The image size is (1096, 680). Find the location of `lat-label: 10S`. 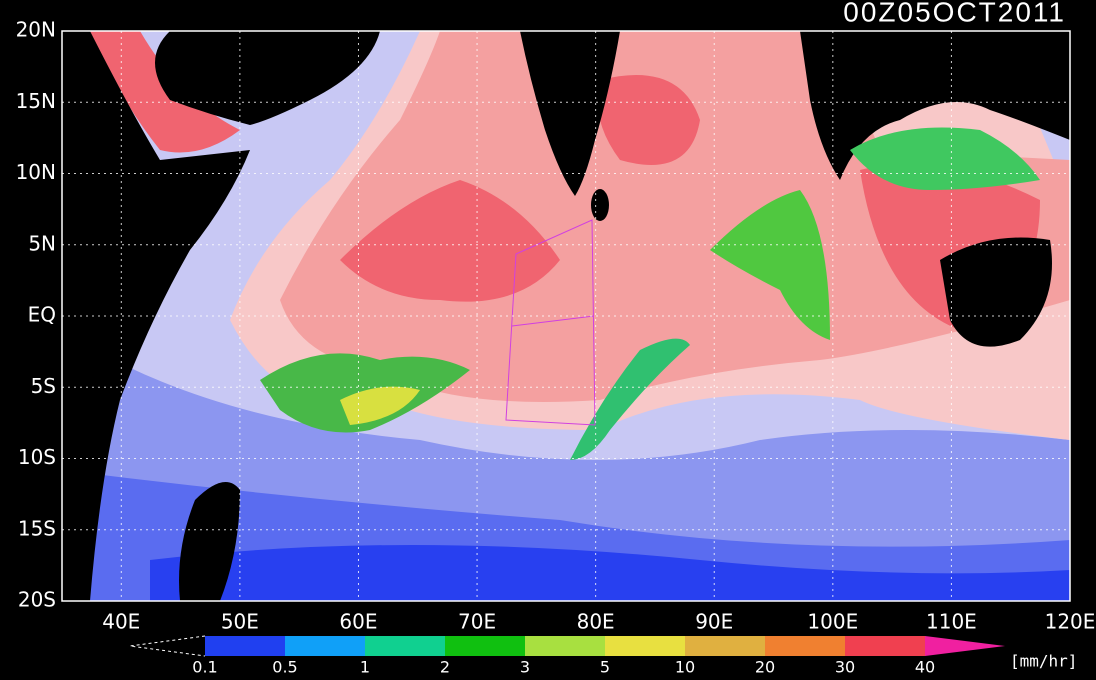

lat-label: 10S is located at coordinates (37, 457).